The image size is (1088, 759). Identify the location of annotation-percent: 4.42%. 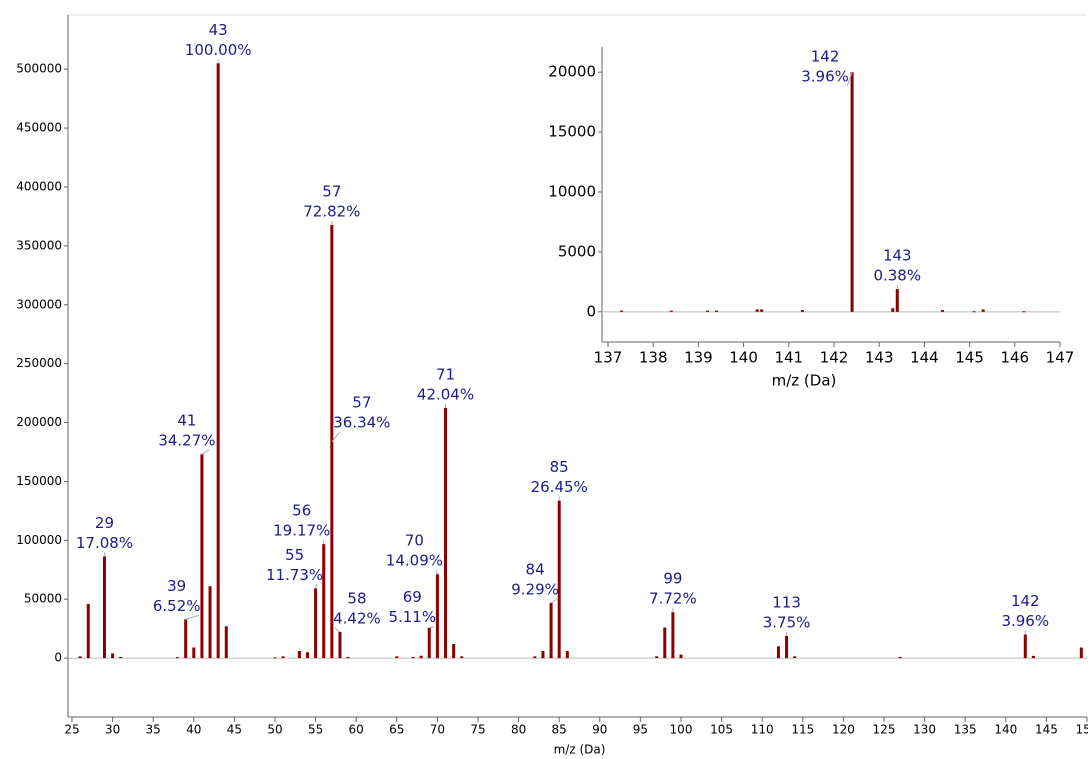
(357, 618).